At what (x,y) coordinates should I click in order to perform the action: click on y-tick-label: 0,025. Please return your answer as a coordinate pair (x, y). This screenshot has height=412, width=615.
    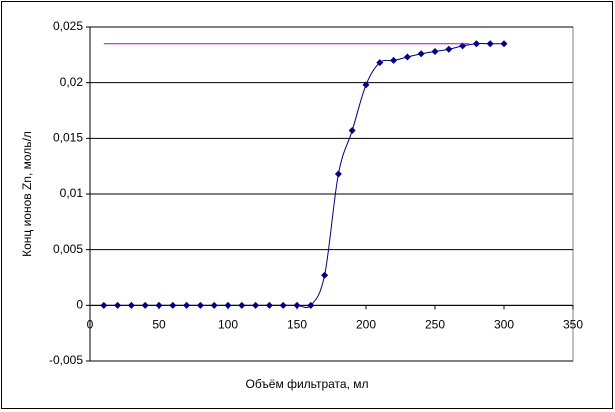
    Looking at the image, I should click on (68, 26).